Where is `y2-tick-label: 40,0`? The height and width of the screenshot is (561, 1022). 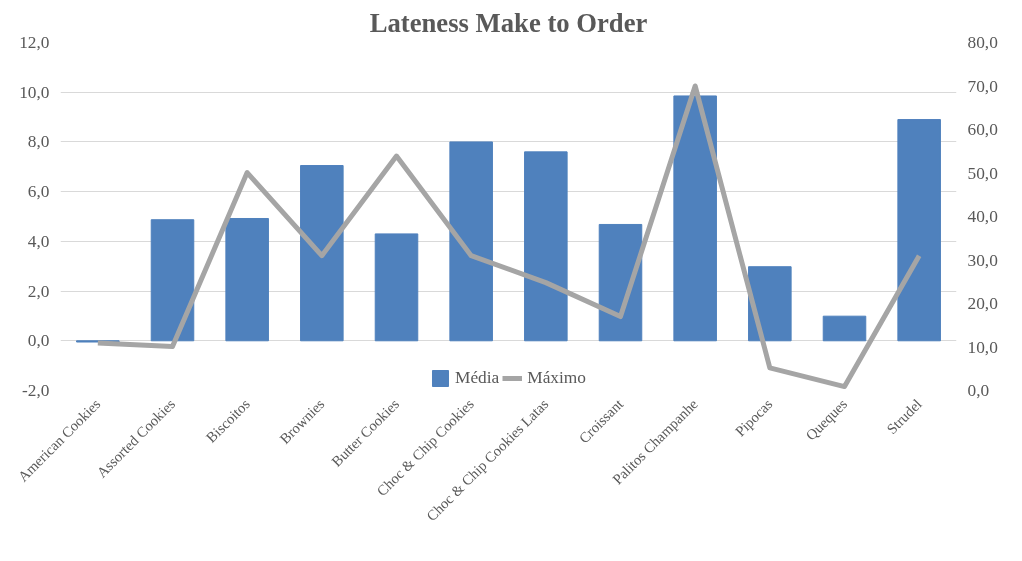
y2-tick-label: 40,0 is located at coordinates (982, 216).